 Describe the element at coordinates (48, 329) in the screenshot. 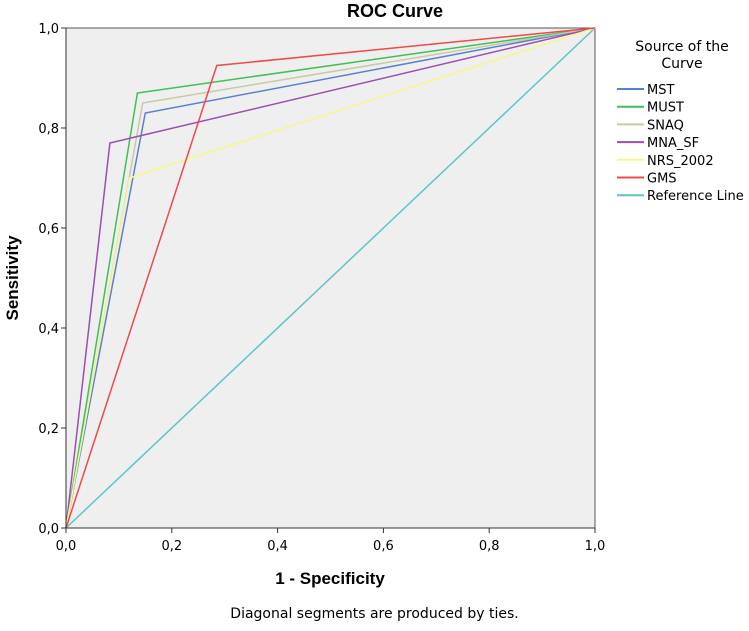

I see `y-tick-label: 0,4` at that location.